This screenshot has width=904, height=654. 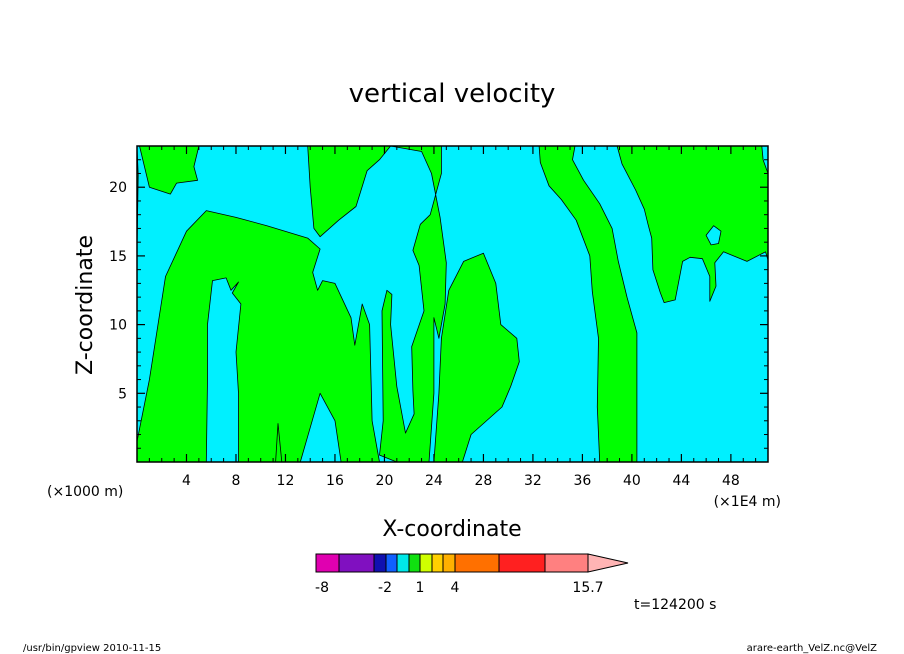 I want to click on y-tick-label: 15, so click(x=118, y=257).